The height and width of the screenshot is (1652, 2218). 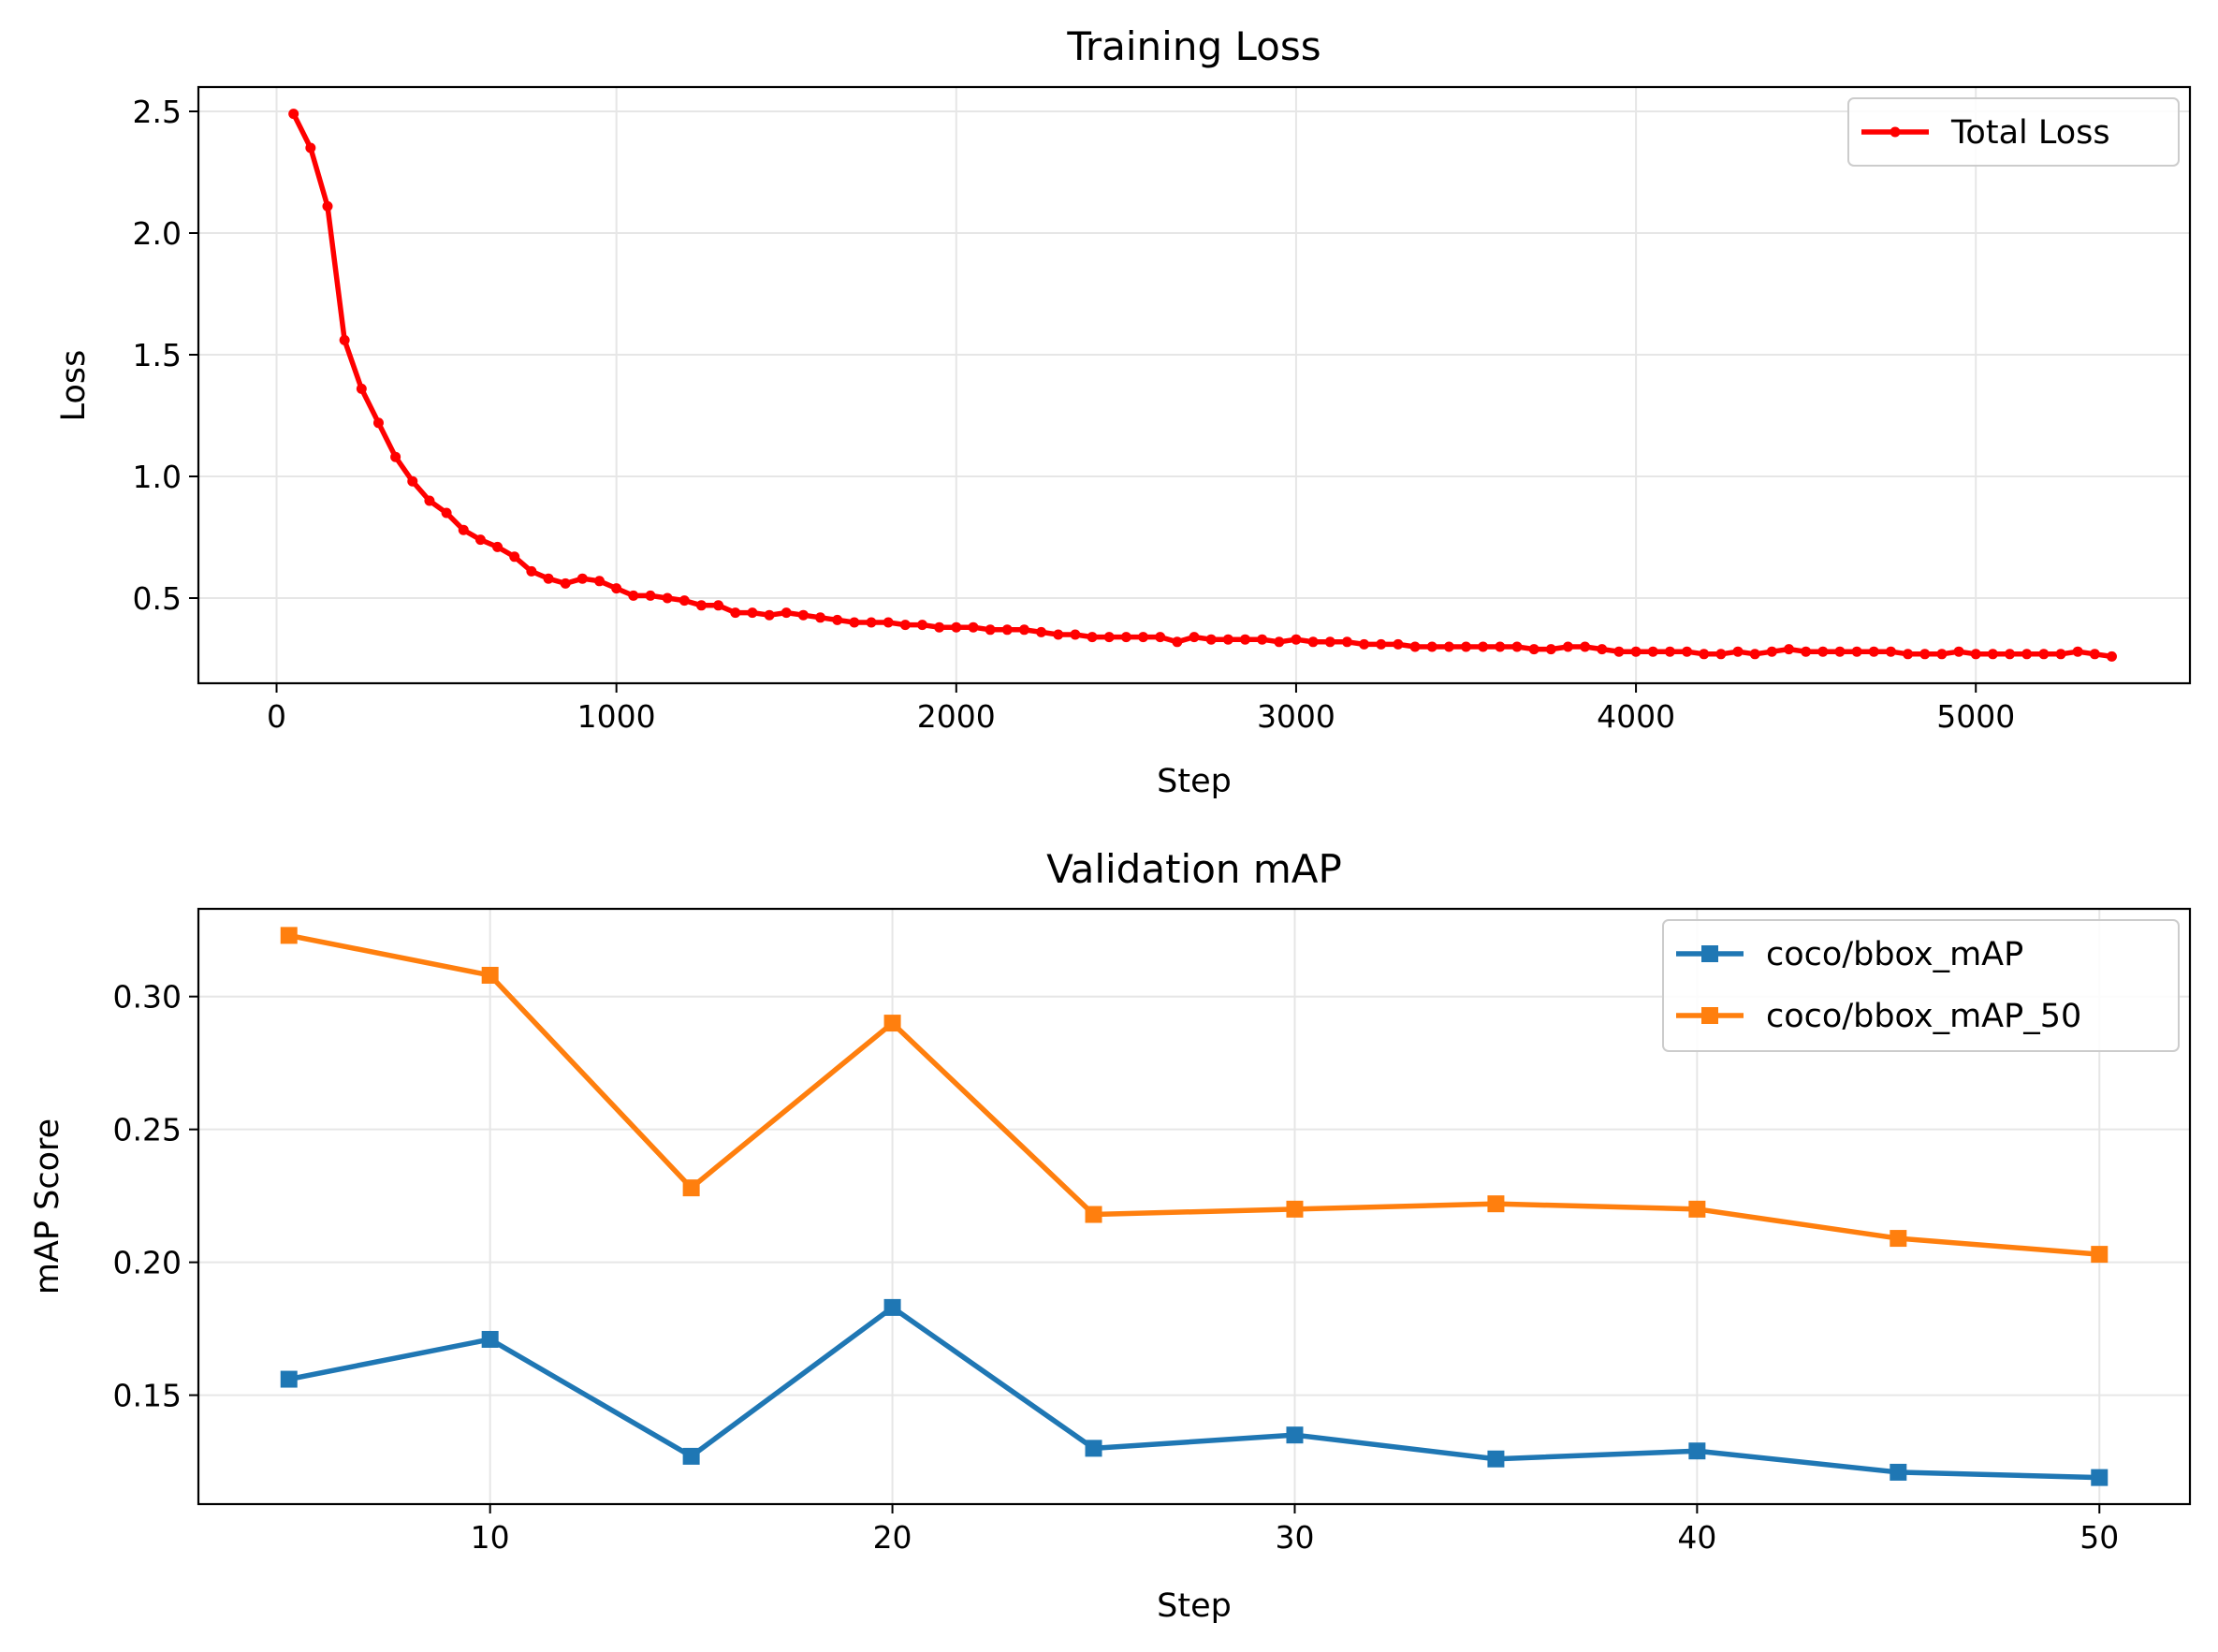 What do you see at coordinates (158, 477) in the screenshot?
I see `y-tick-label: 1.0` at bounding box center [158, 477].